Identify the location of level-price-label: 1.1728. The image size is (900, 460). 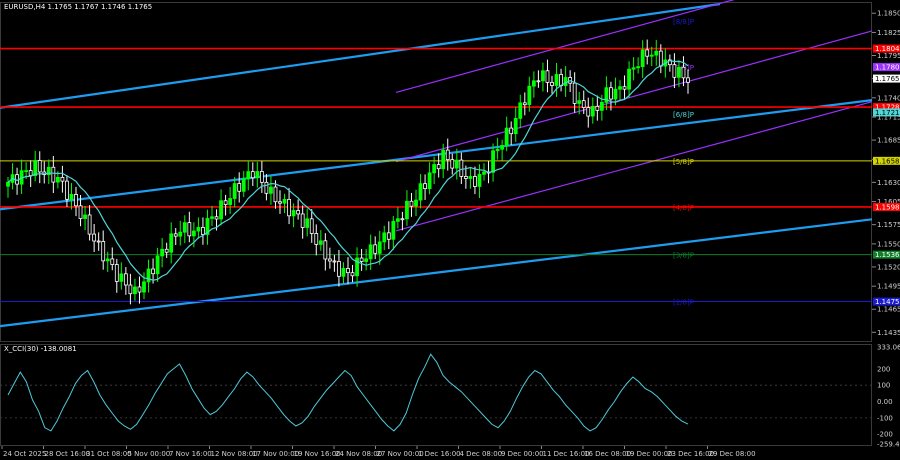
(887, 108).